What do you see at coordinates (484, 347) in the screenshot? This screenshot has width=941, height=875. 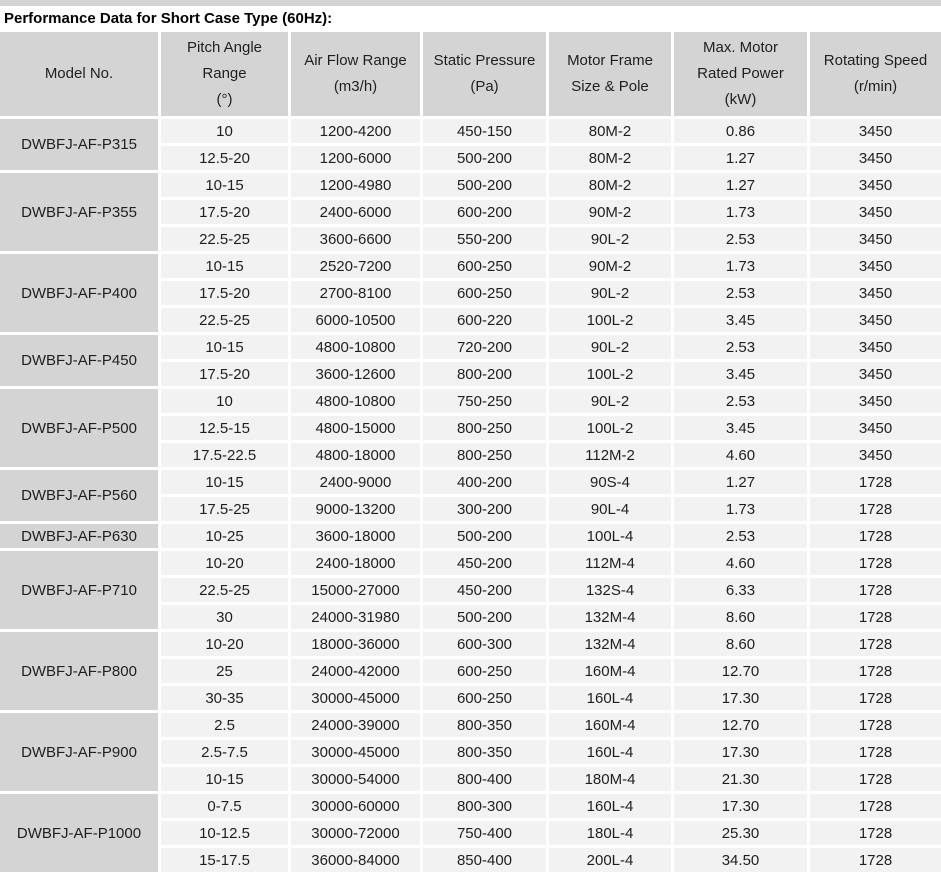 I see `cell-static-pressure: 720-200` at bounding box center [484, 347].